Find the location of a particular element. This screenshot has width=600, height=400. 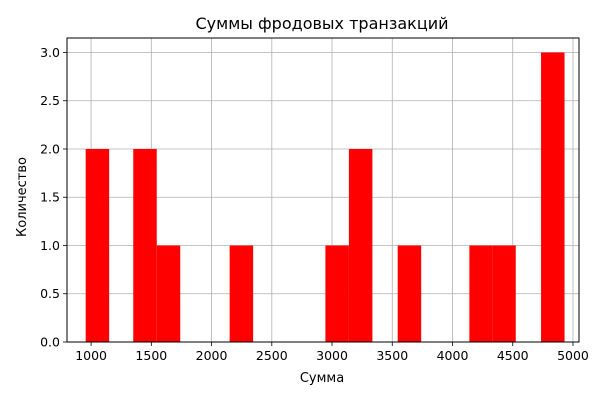

x-tick-label-7: 4500 is located at coordinates (513, 355).